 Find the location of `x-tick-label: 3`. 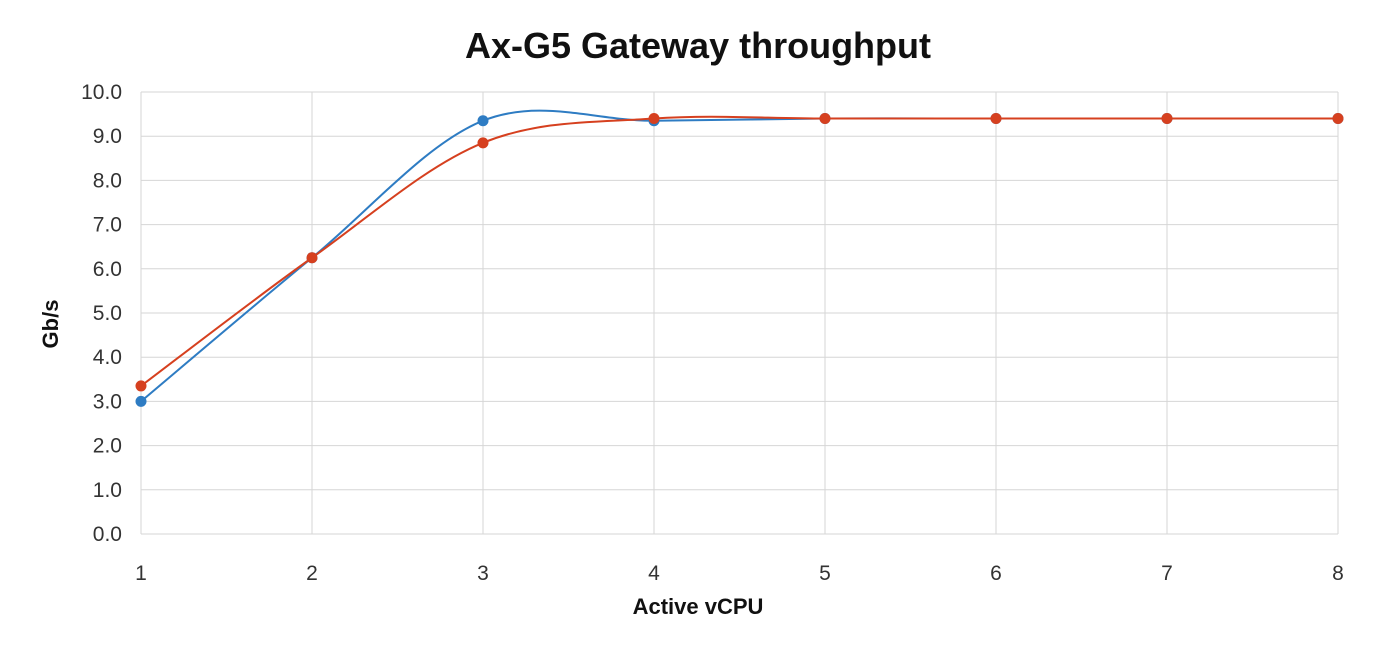

x-tick-label: 3 is located at coordinates (483, 573).